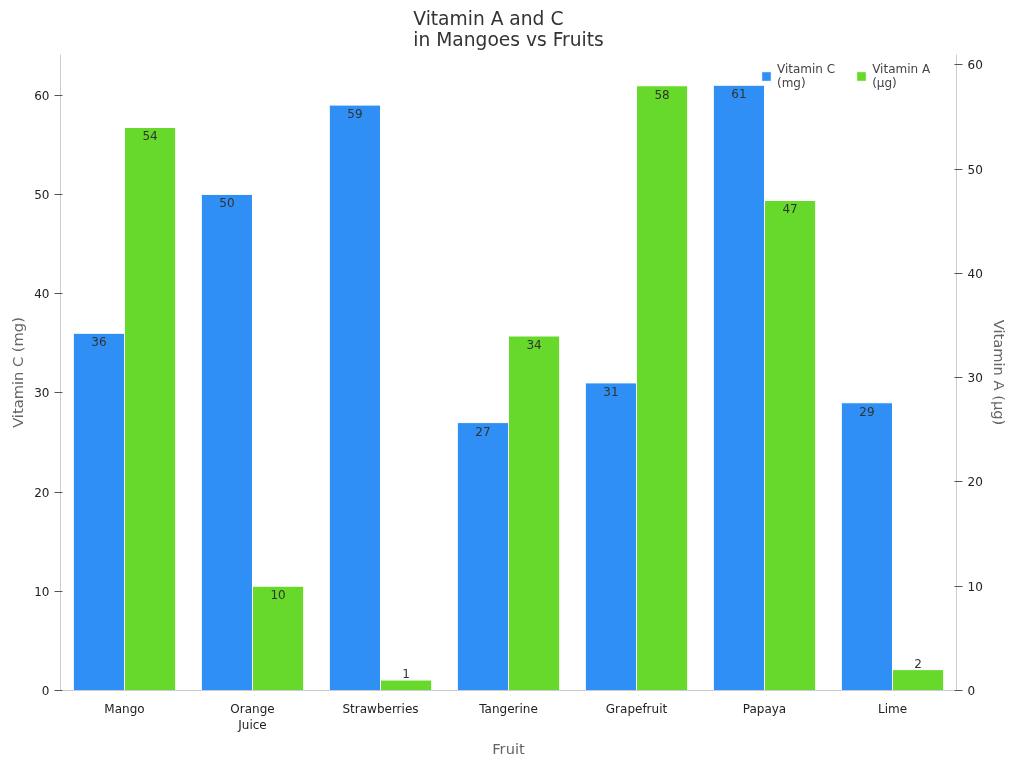 This screenshot has width=1024, height=768. What do you see at coordinates (42, 194) in the screenshot?
I see `y-tick-label: 50` at bounding box center [42, 194].